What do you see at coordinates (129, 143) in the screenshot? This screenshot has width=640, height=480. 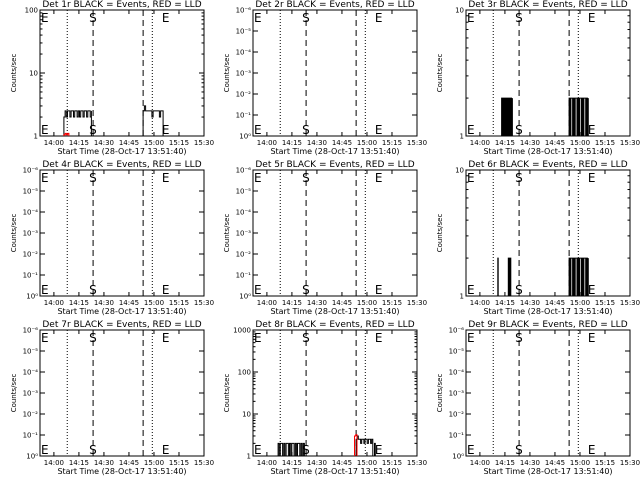 I see `x-tick-label: 14:45` at bounding box center [129, 143].